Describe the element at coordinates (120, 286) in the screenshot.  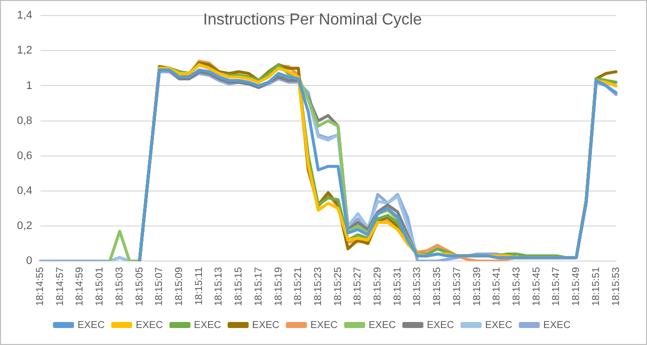
I see `x-tick-label: 18:15:03` at that location.